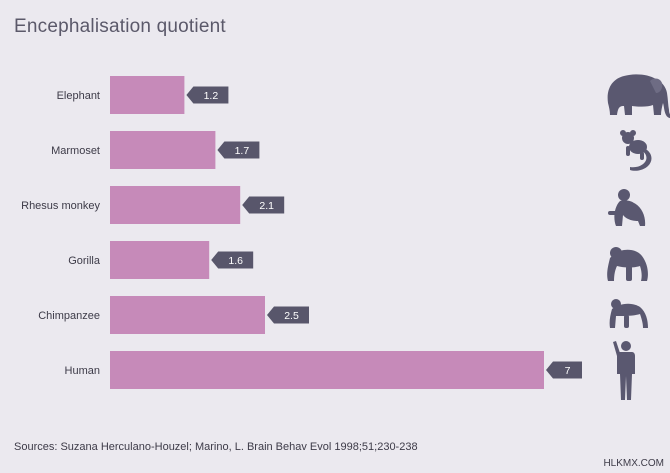 The height and width of the screenshot is (473, 670). I want to click on gorilla-icon, so click(627, 264).